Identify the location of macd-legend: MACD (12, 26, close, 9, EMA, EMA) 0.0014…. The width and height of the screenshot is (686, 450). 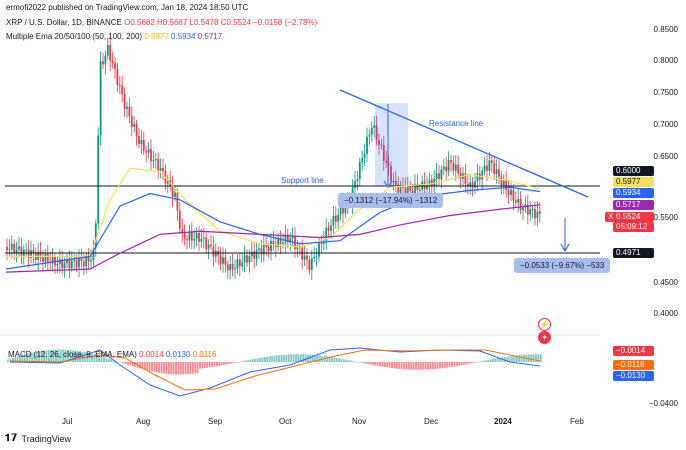
(112, 354).